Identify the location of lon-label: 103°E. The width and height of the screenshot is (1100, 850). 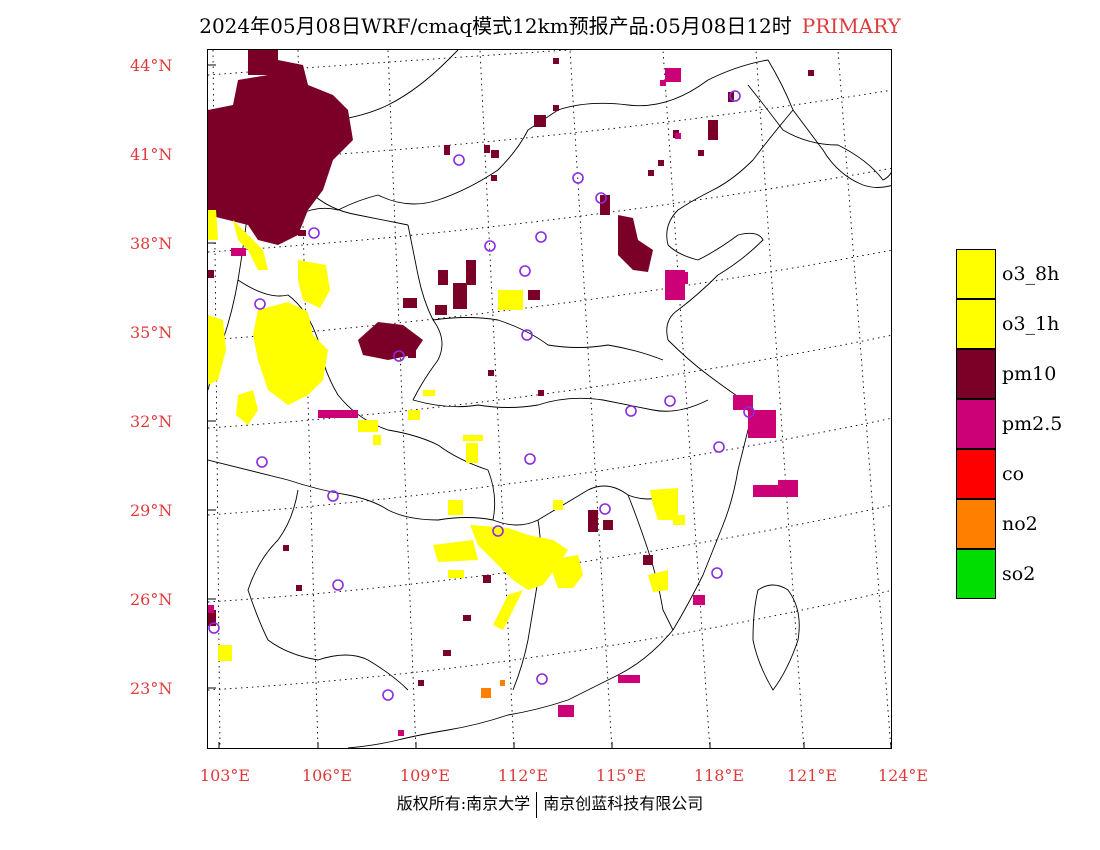
(225, 775).